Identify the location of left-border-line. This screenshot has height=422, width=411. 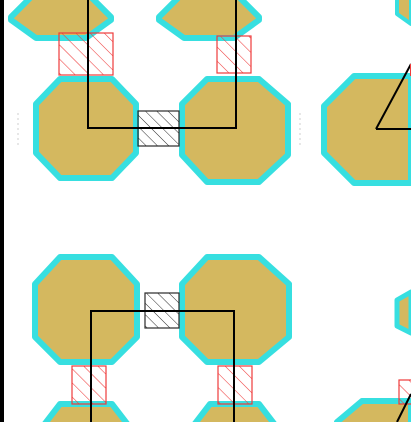
(2, 211).